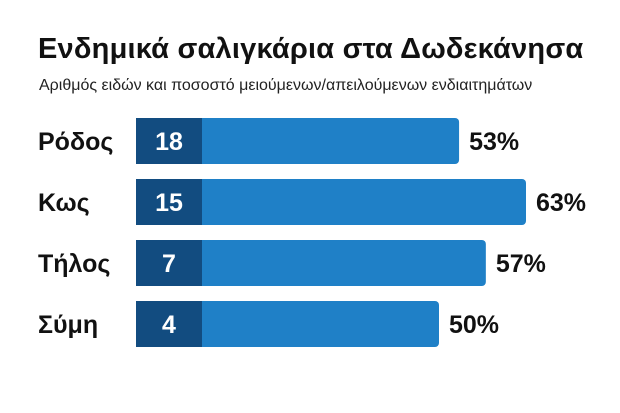 The width and height of the screenshot is (620, 413). Describe the element at coordinates (75, 142) in the screenshot. I see `category-label: Ρόδος` at that location.